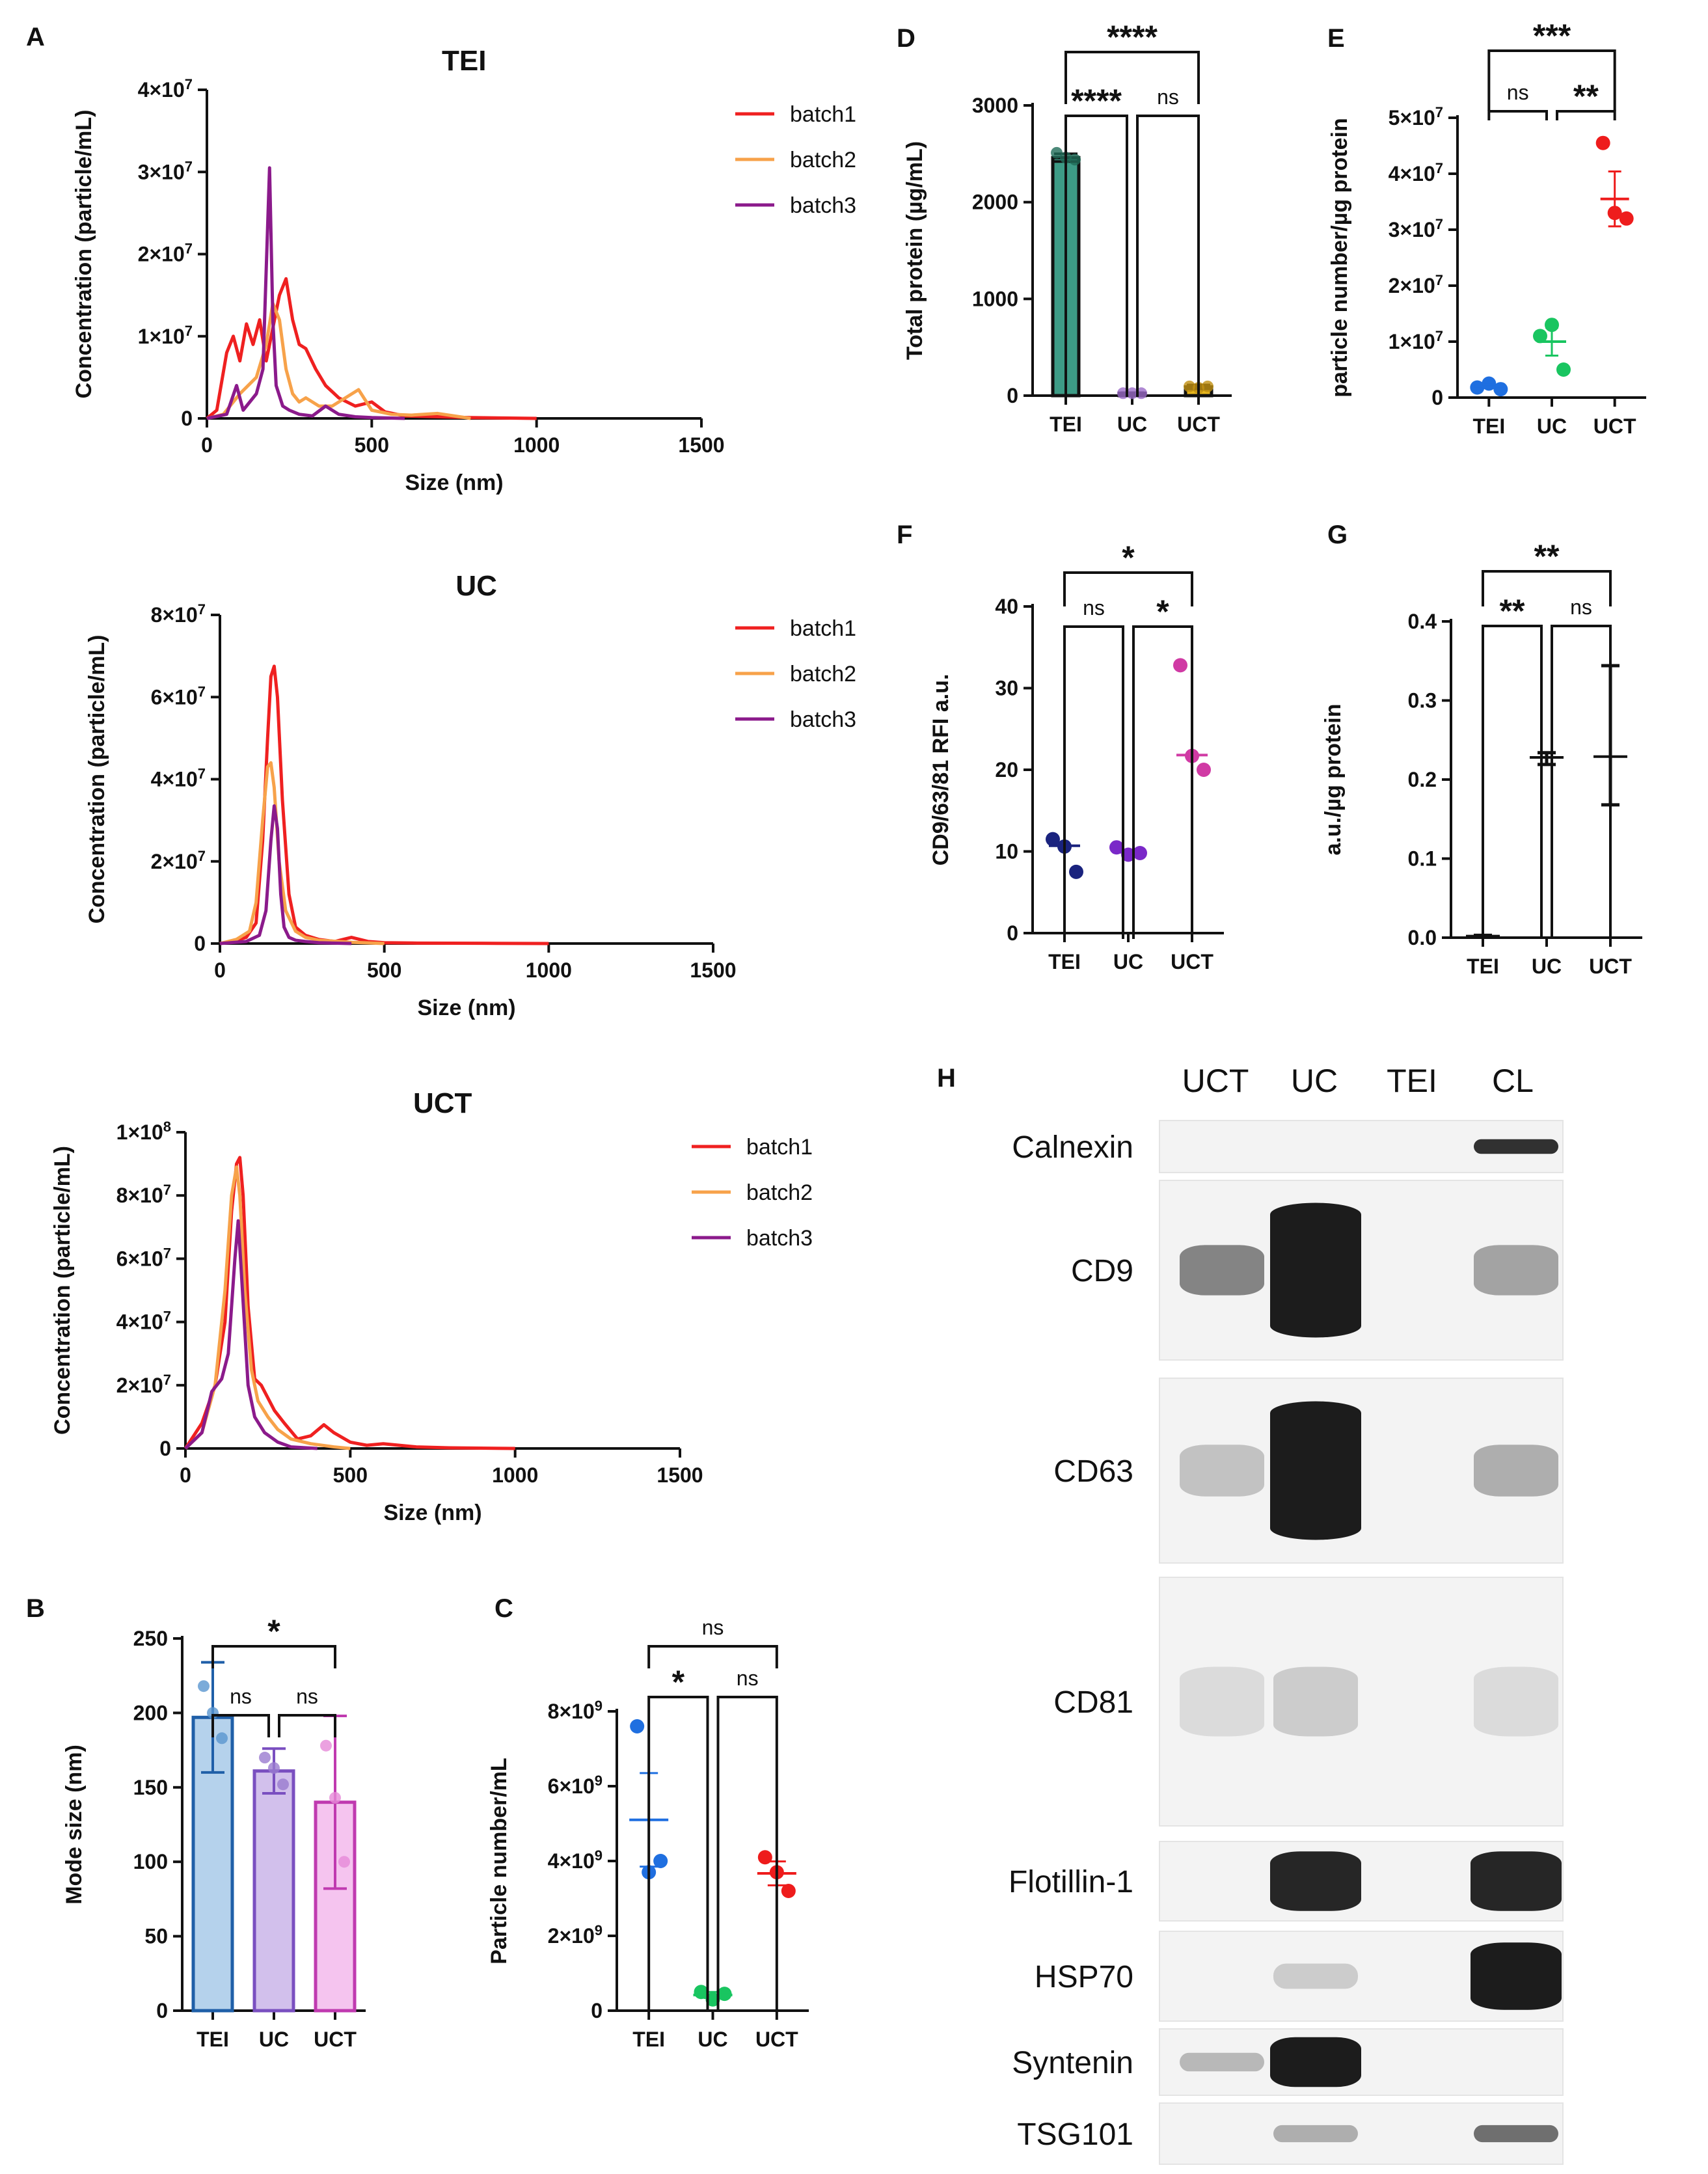 Image resolution: width=1708 pixels, height=2174 pixels. What do you see at coordinates (1314, 1081) in the screenshot?
I see `lane-label: UC` at bounding box center [1314, 1081].